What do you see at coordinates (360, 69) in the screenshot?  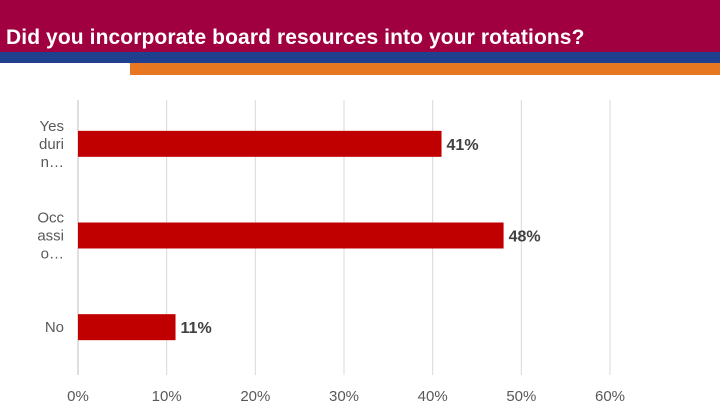 I see `orange-accent-stripe` at bounding box center [360, 69].